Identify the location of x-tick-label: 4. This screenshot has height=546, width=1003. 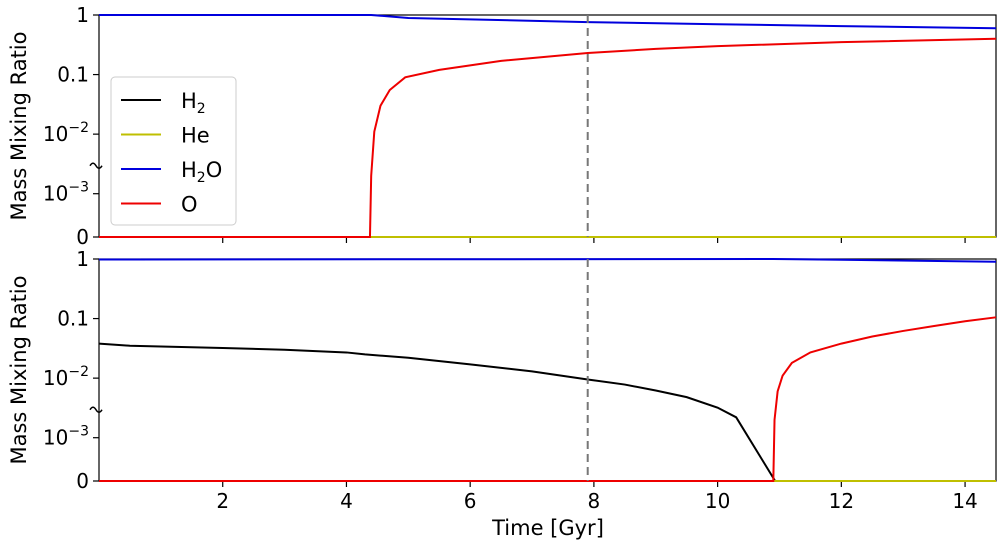
(346, 501).